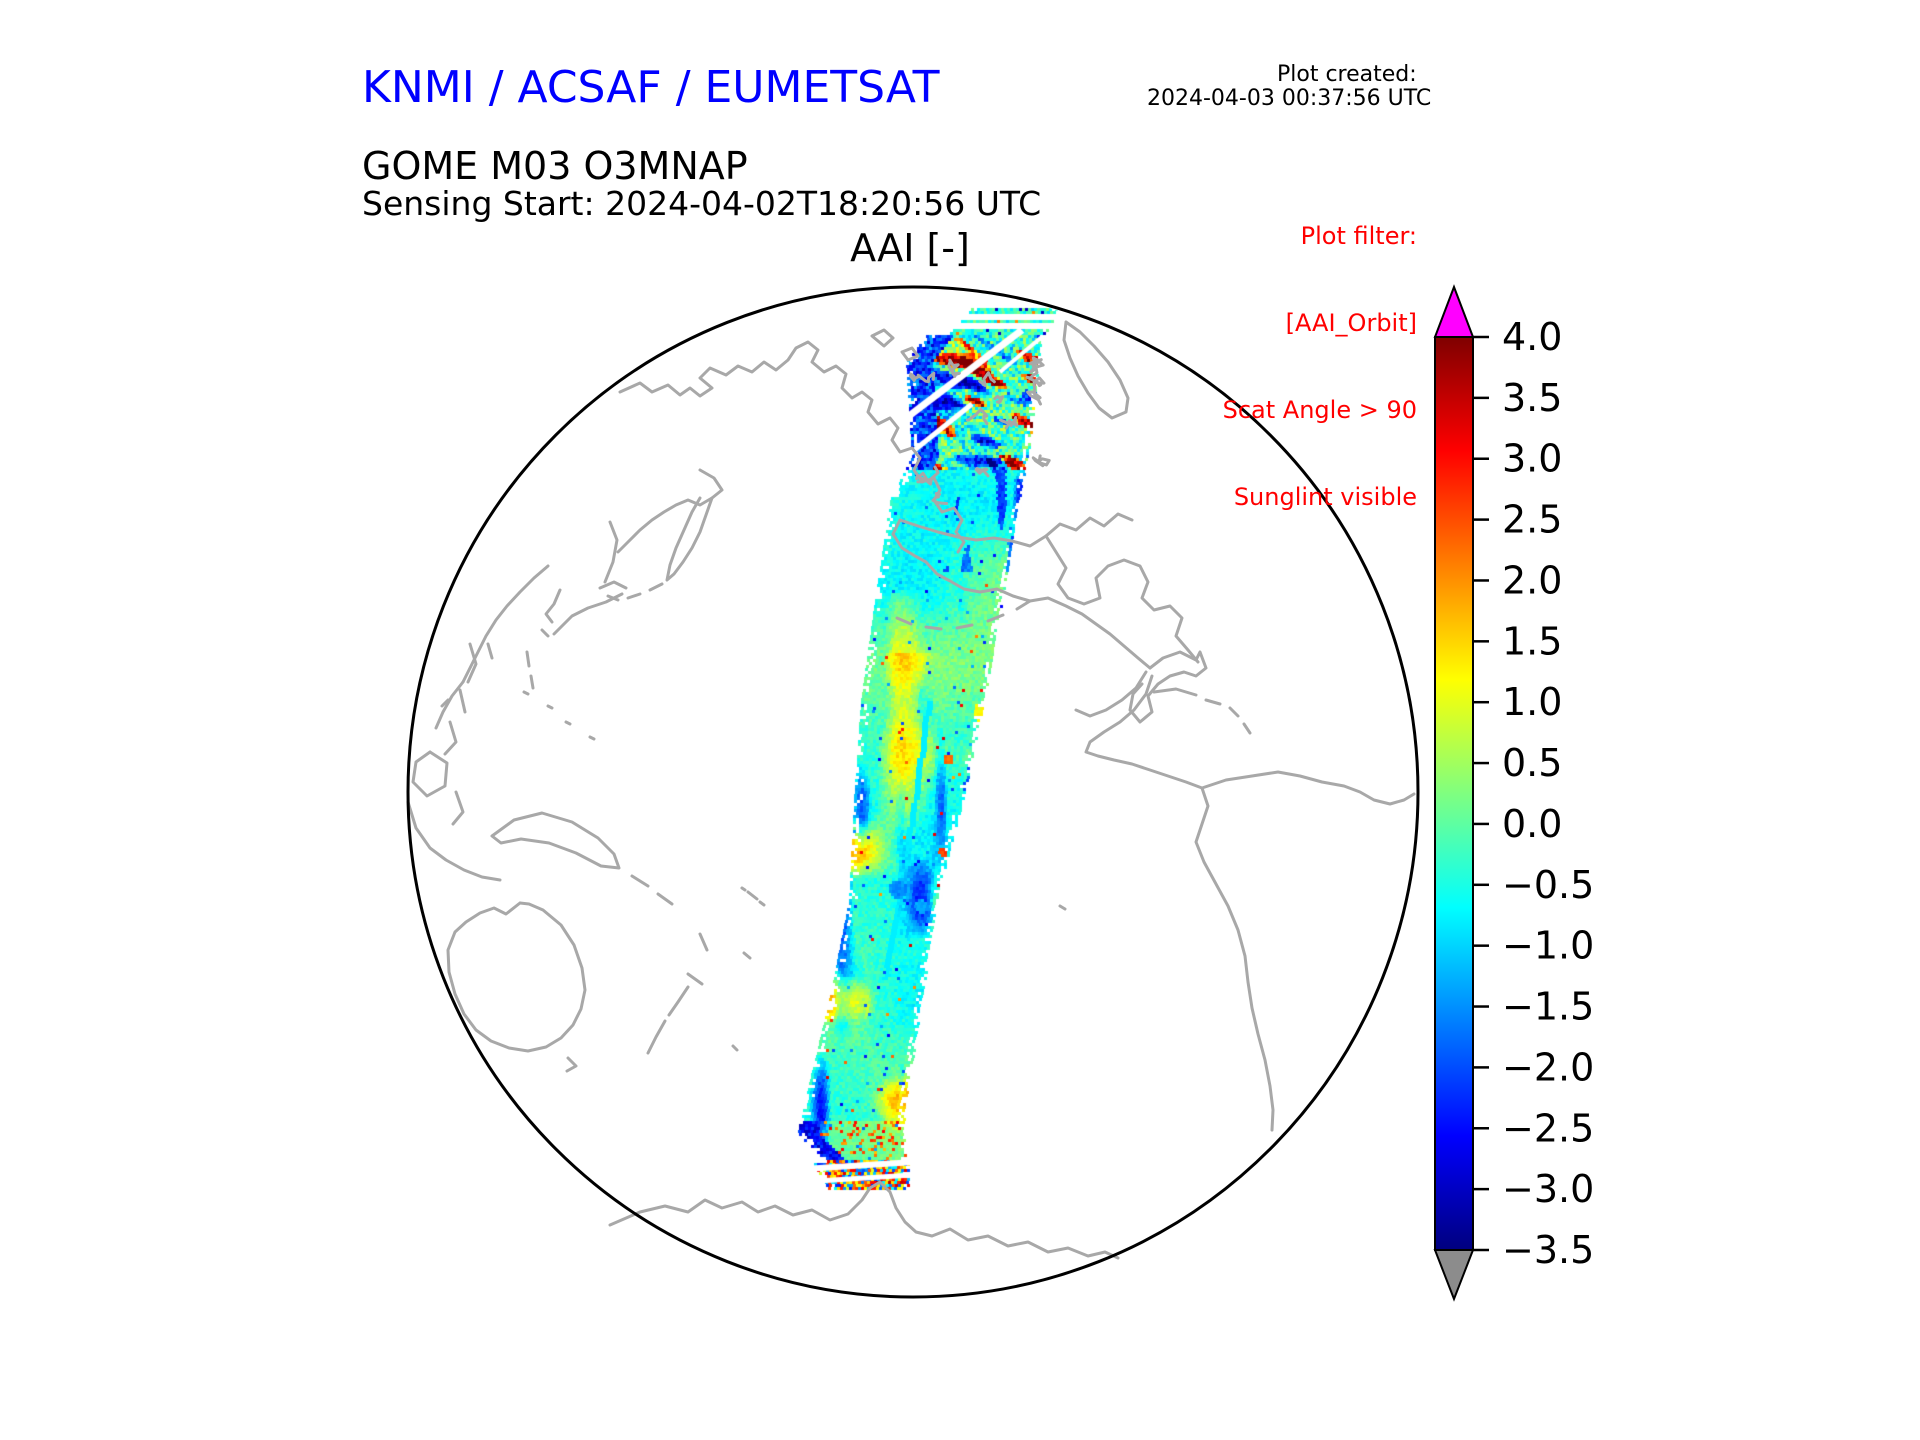 The height and width of the screenshot is (1440, 1920). I want to click on colorbar-tick-label: 4.0, so click(1532, 337).